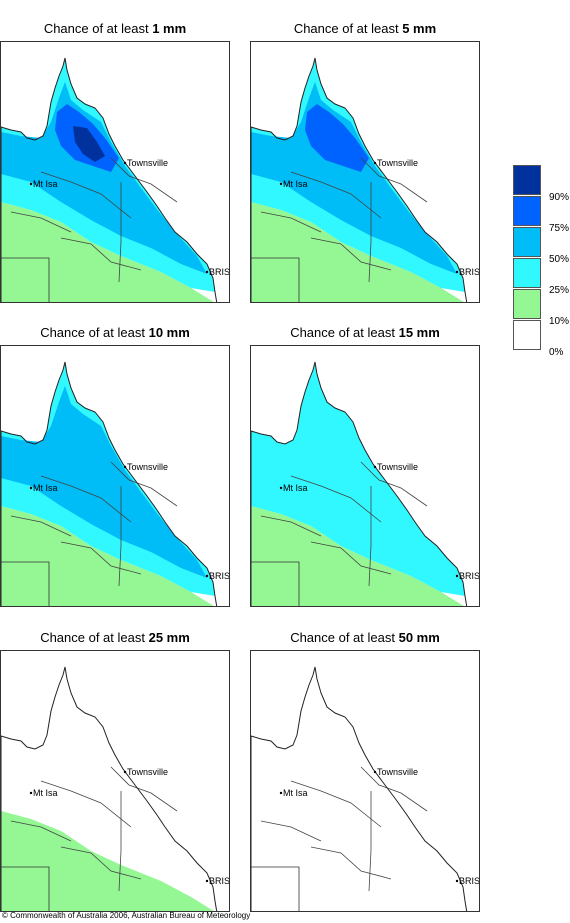 This screenshot has width=570, height=923. I want to click on panel-title-15mm: Chance of at least 15 mm, so click(365, 332).